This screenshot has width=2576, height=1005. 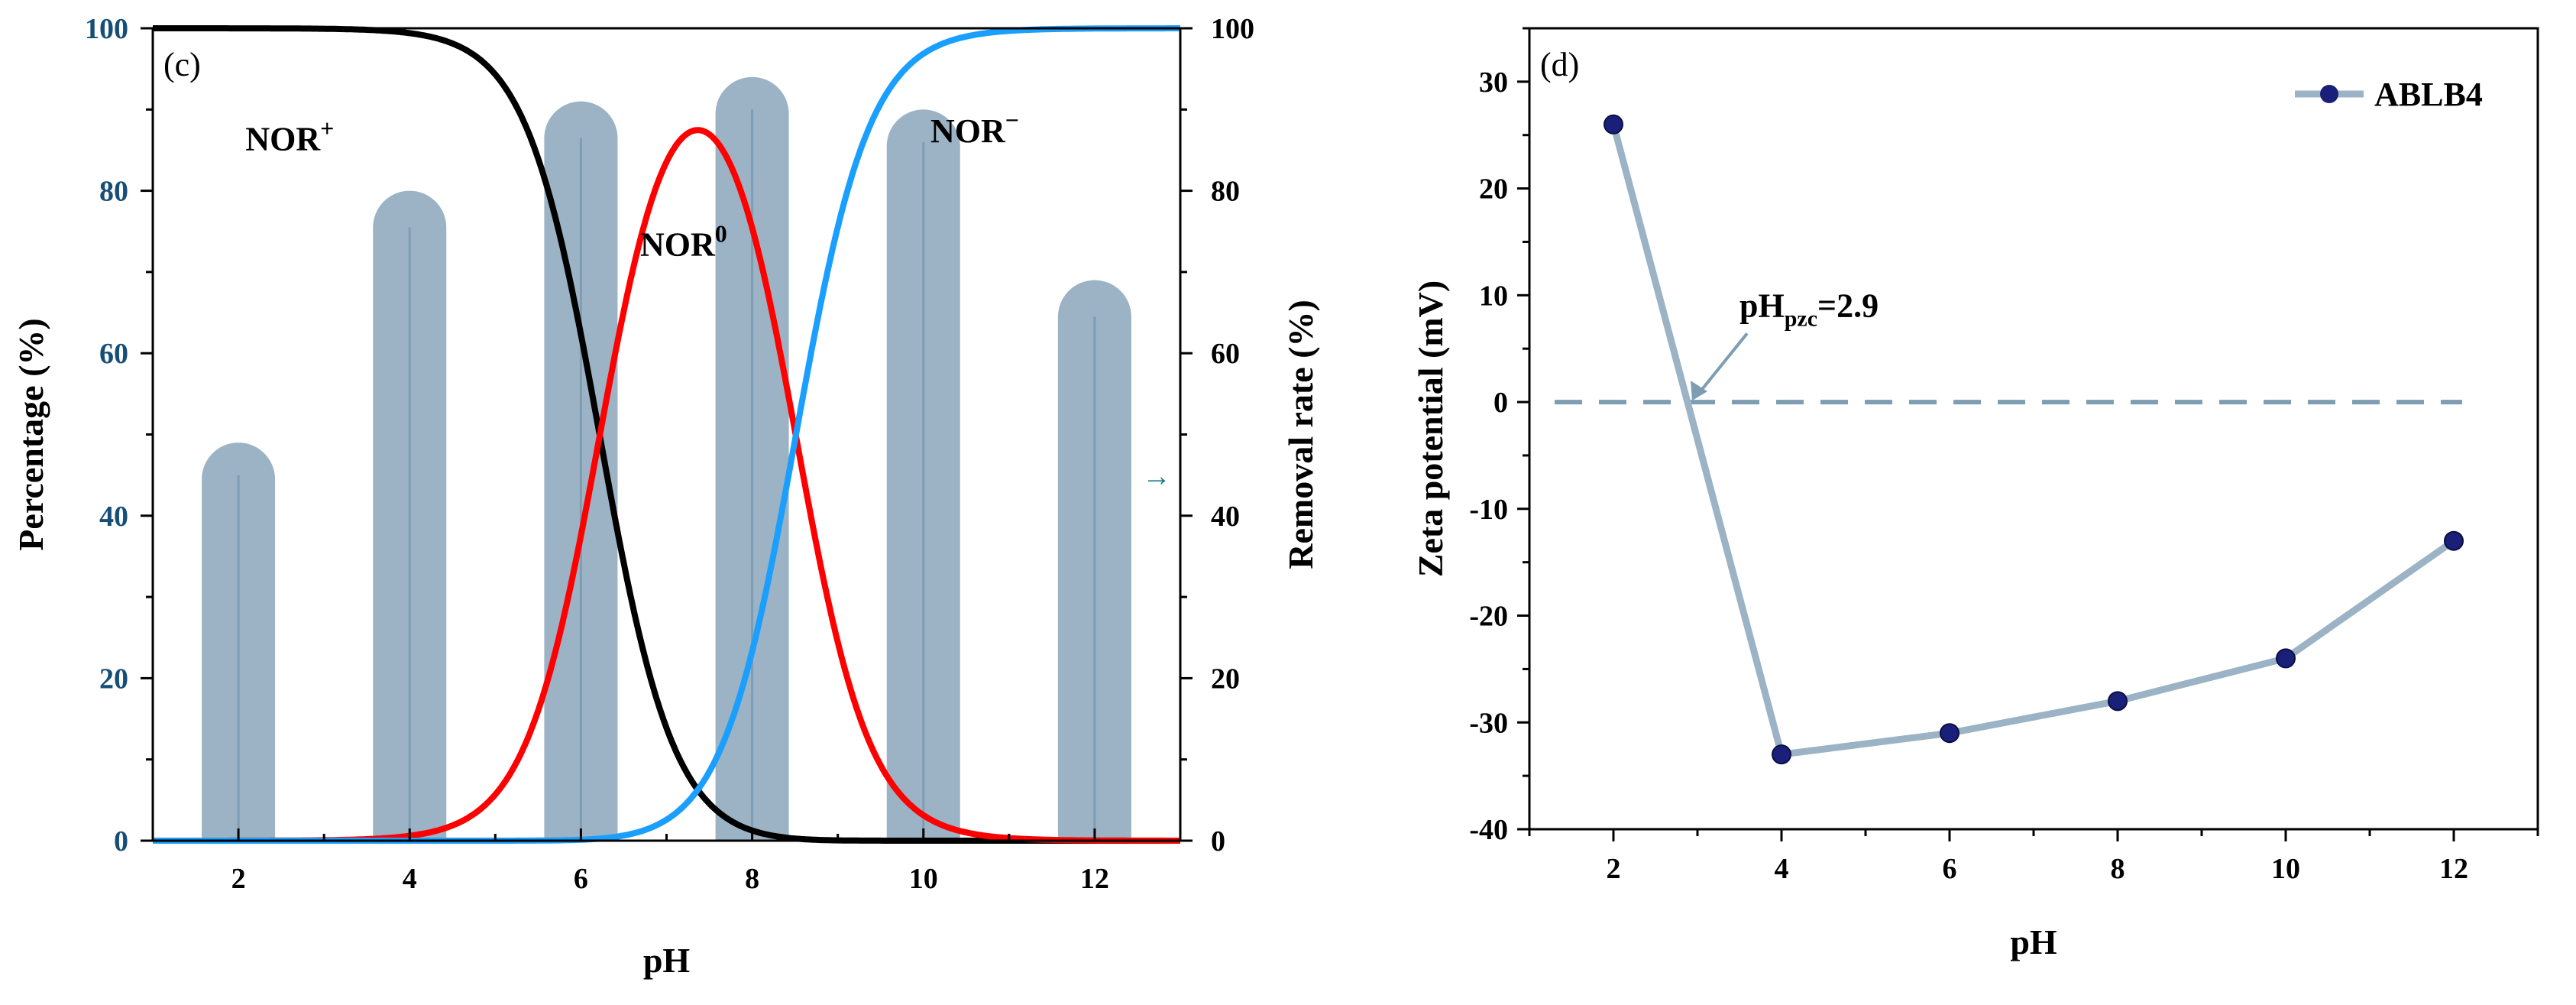 I want to click on y2-axis-title: Removal rate (%), so click(x=1300, y=434).